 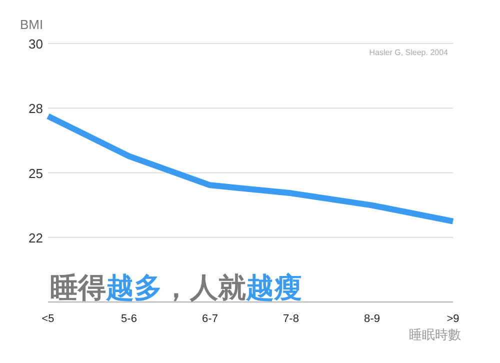 What do you see at coordinates (35, 44) in the screenshot?
I see `y-tick-label: 30` at bounding box center [35, 44].